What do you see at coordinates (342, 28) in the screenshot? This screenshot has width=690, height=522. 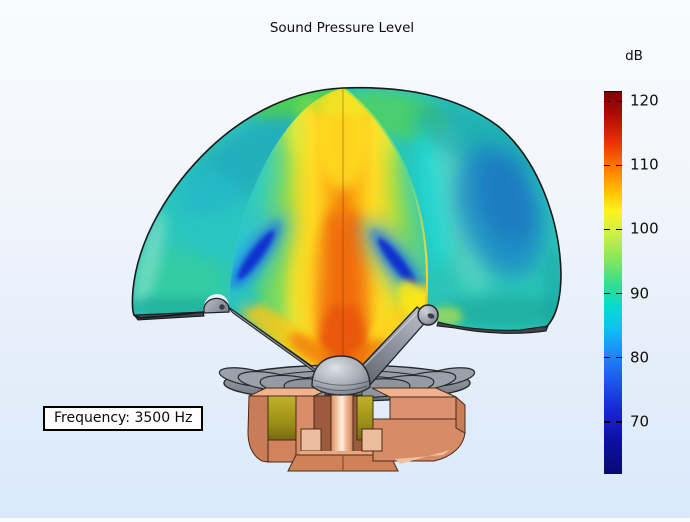 I see `plot-title: Sound Pressure Level` at bounding box center [342, 28].